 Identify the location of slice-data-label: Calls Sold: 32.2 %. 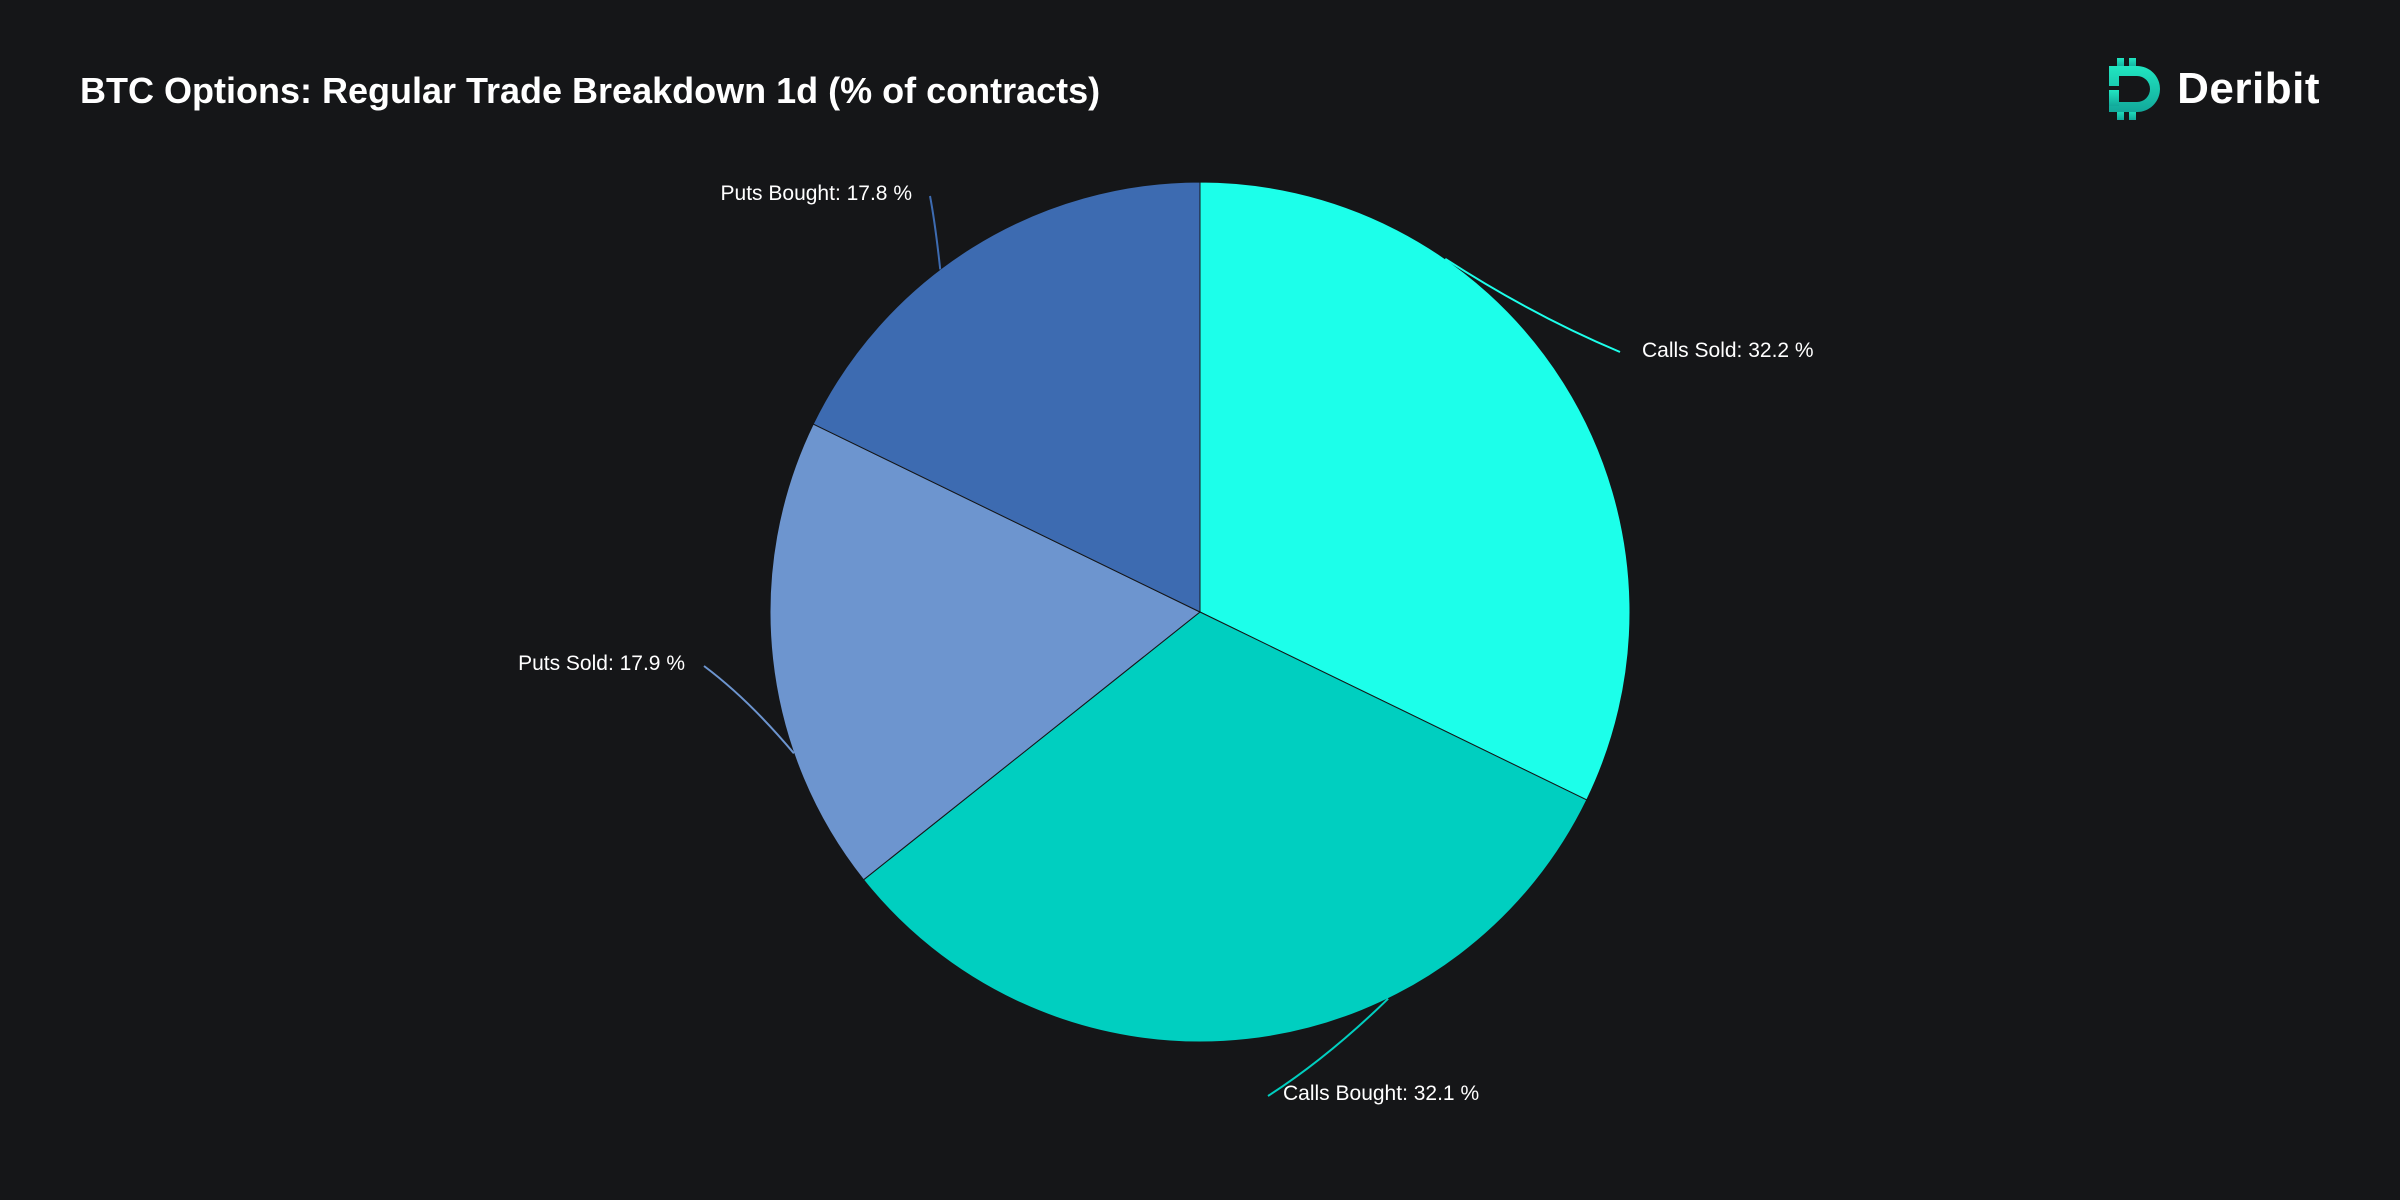
(1728, 350).